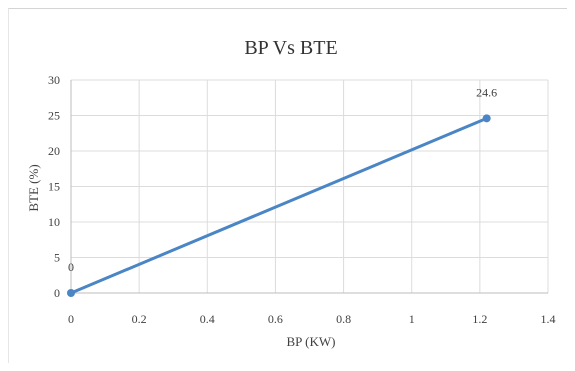 Image resolution: width=575 pixels, height=371 pixels. I want to click on x-tick-label: 1, so click(412, 319).